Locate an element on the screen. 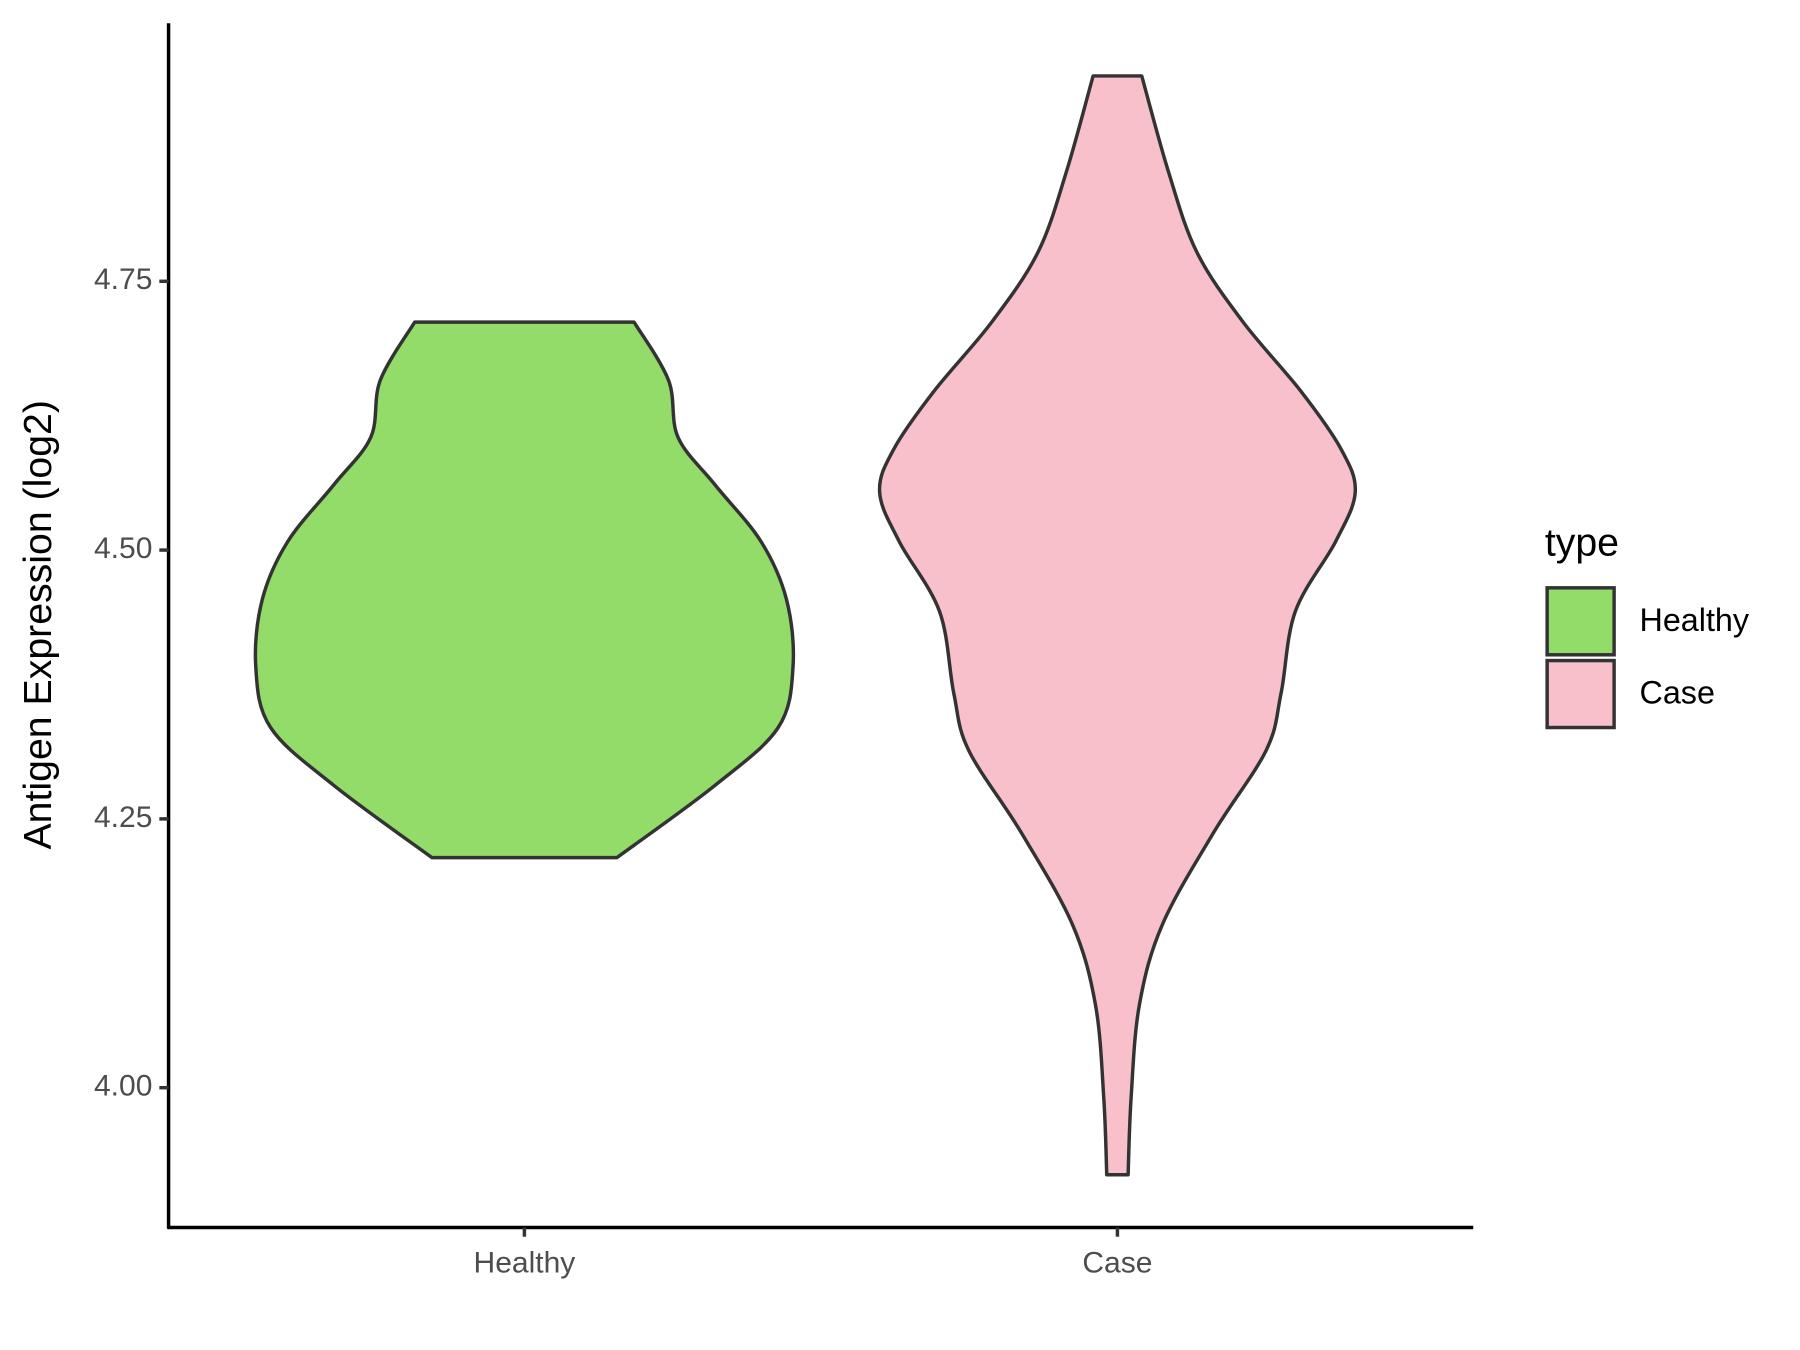  y-tick-label: 4.75 is located at coordinates (123, 279).